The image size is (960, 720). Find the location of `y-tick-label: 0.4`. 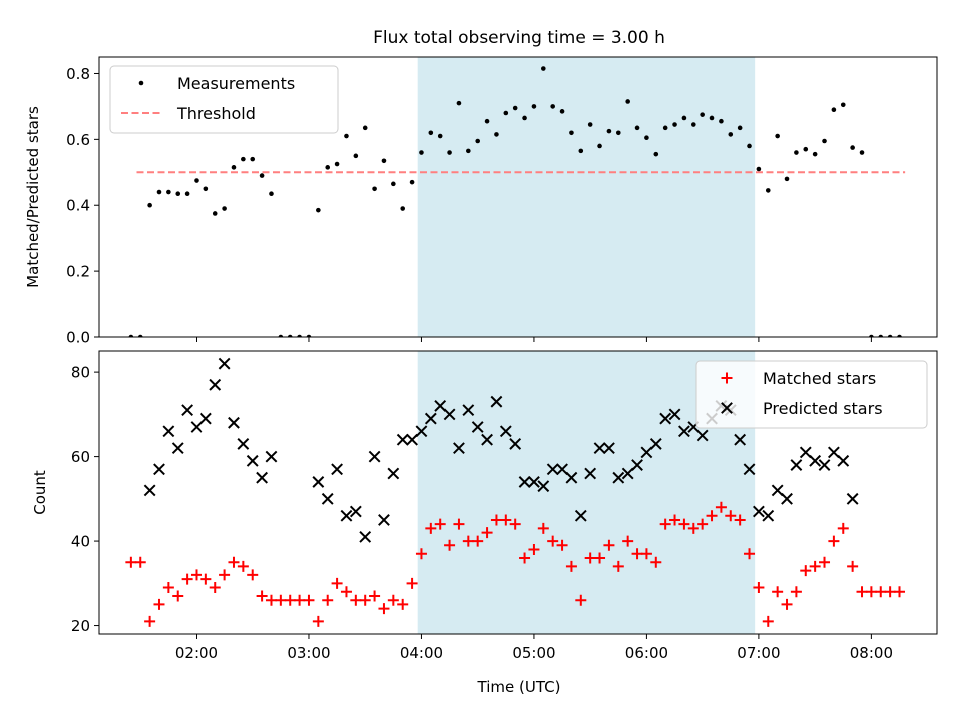

y-tick-label: 0.4 is located at coordinates (78, 206).